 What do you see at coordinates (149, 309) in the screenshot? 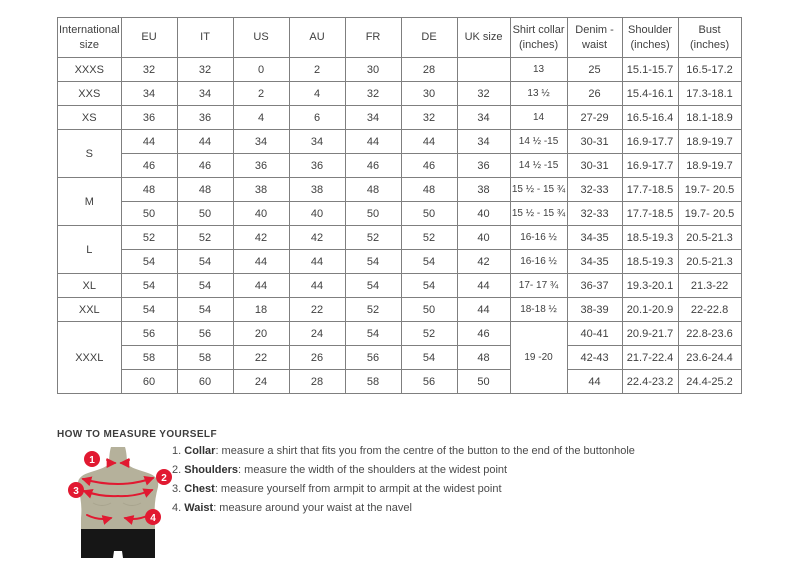
I see `eu-size-cell: 54` at bounding box center [149, 309].